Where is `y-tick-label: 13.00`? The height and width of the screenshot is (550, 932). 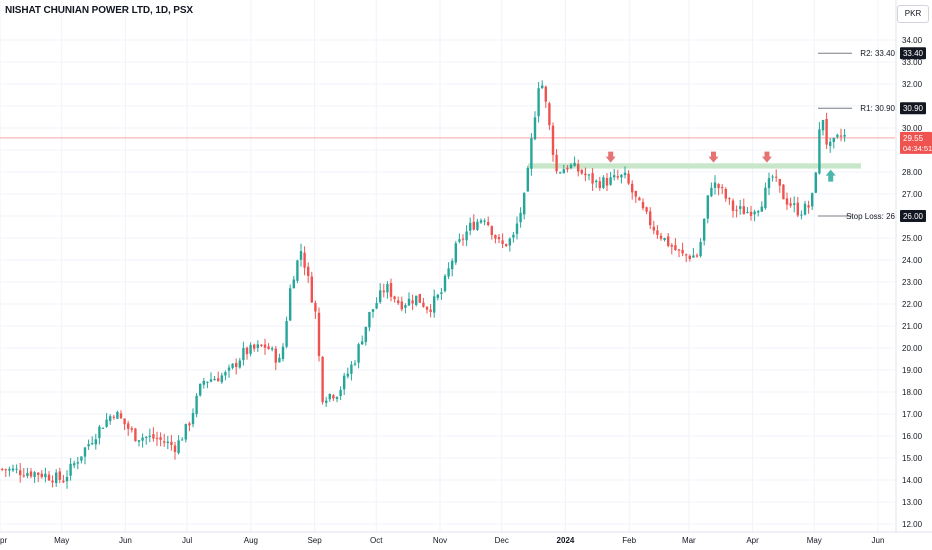 y-tick-label: 13.00 is located at coordinates (912, 502).